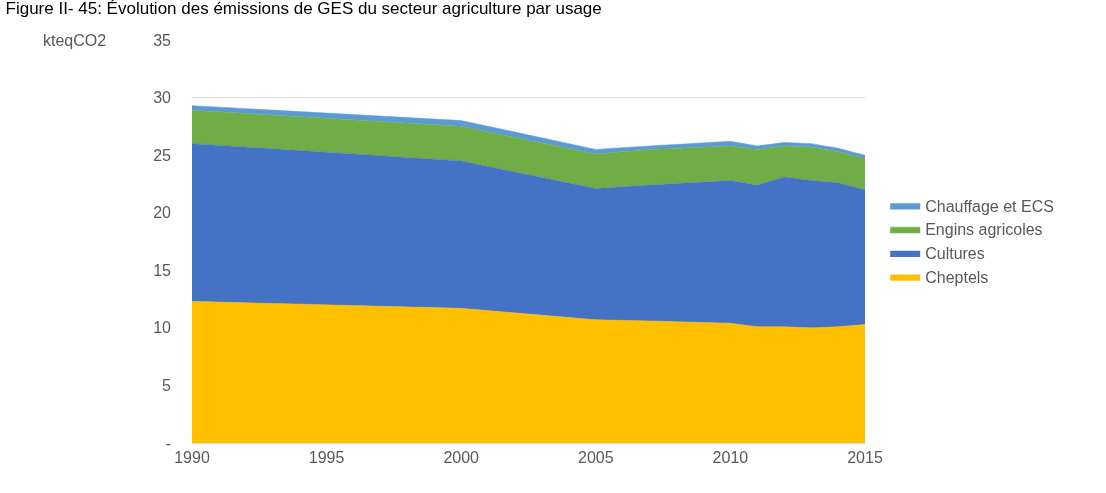 The image size is (1106, 493). I want to click on legend-label: Chauffage et ECS, so click(989, 206).